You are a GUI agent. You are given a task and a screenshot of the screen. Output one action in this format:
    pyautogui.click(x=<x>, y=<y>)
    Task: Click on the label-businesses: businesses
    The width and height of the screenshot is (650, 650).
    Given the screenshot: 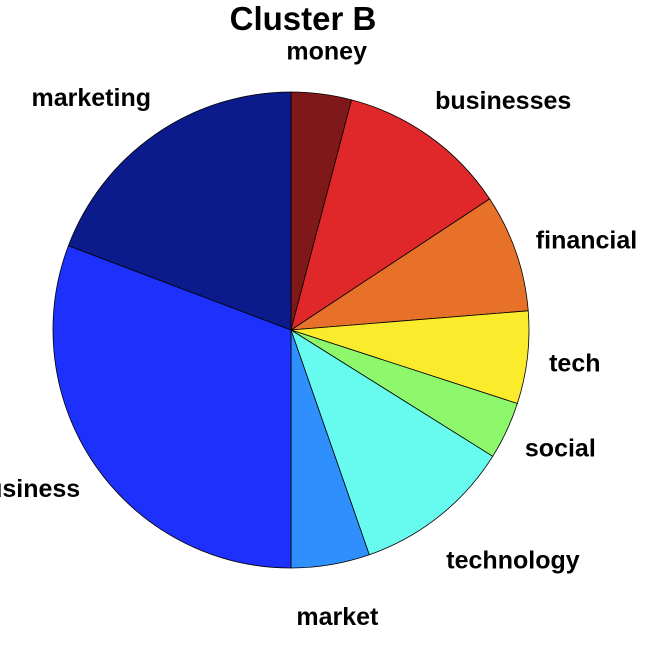 What is the action you would take?
    pyautogui.click(x=503, y=101)
    